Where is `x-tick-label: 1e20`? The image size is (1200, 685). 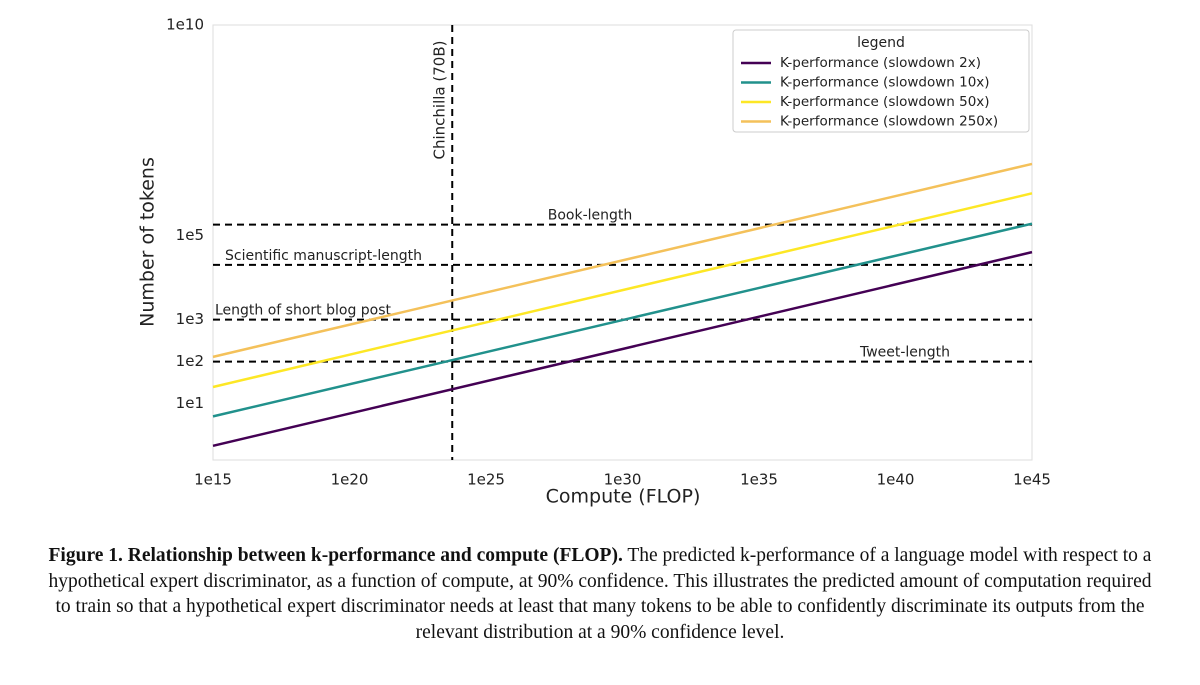
x-tick-label: 1e20 is located at coordinates (350, 480).